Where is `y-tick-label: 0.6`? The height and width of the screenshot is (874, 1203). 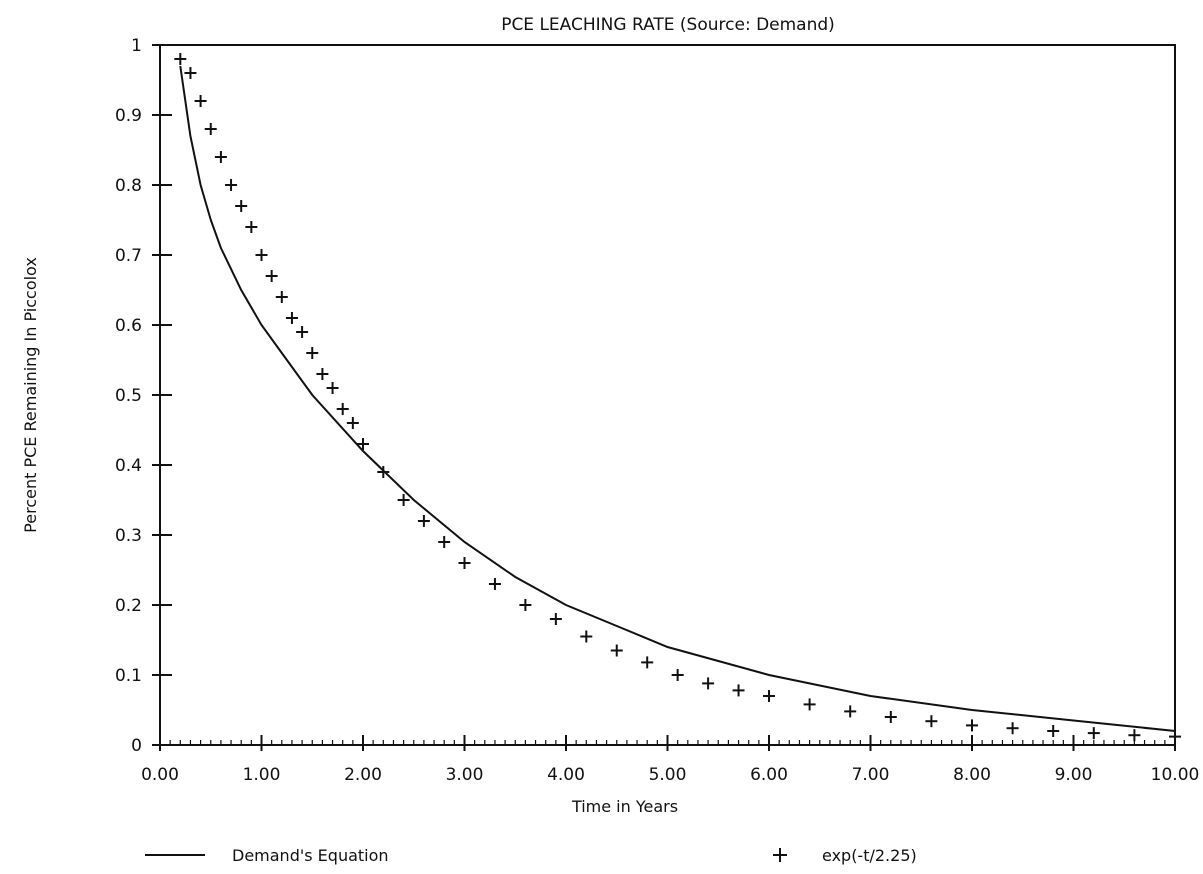
y-tick-label: 0.6 is located at coordinates (128, 326).